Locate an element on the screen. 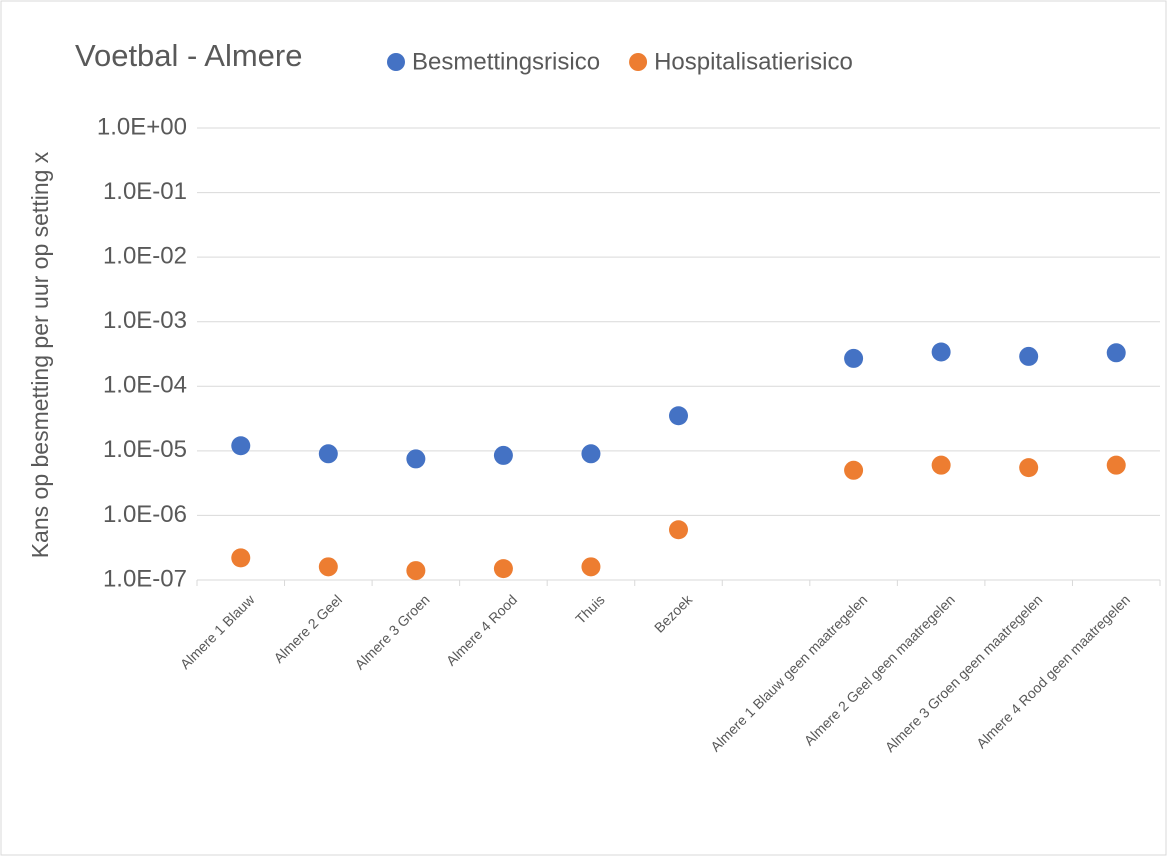 Image resolution: width=1167 pixels, height=861 pixels. y-tick-label: 1.0E-06 is located at coordinates (145, 514).